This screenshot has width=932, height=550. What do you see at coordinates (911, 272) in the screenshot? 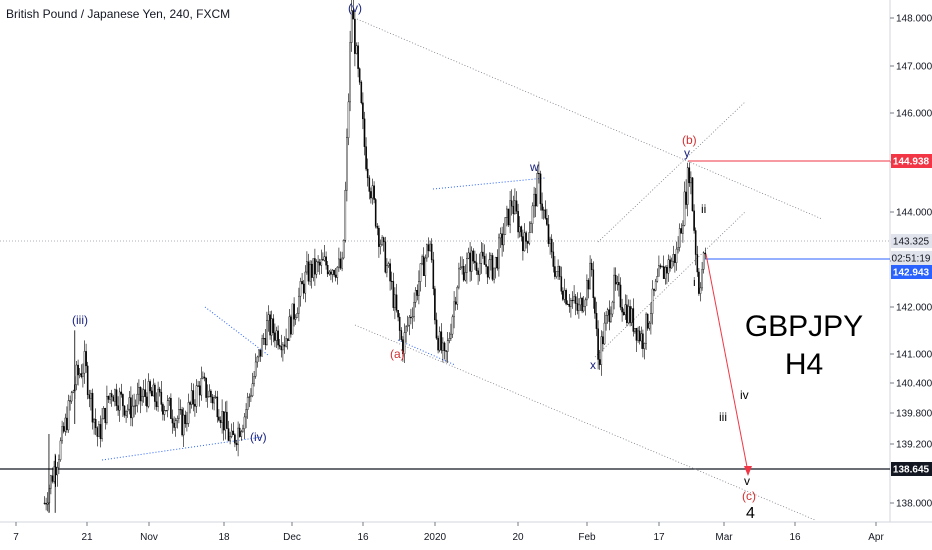
I see `price-tag-box` at bounding box center [911, 272].